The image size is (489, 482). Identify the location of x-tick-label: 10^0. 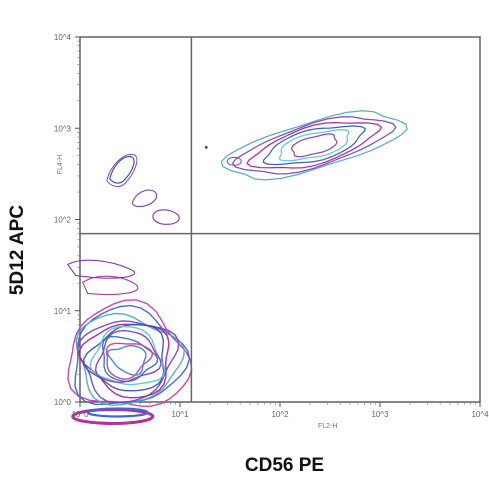
(80, 414).